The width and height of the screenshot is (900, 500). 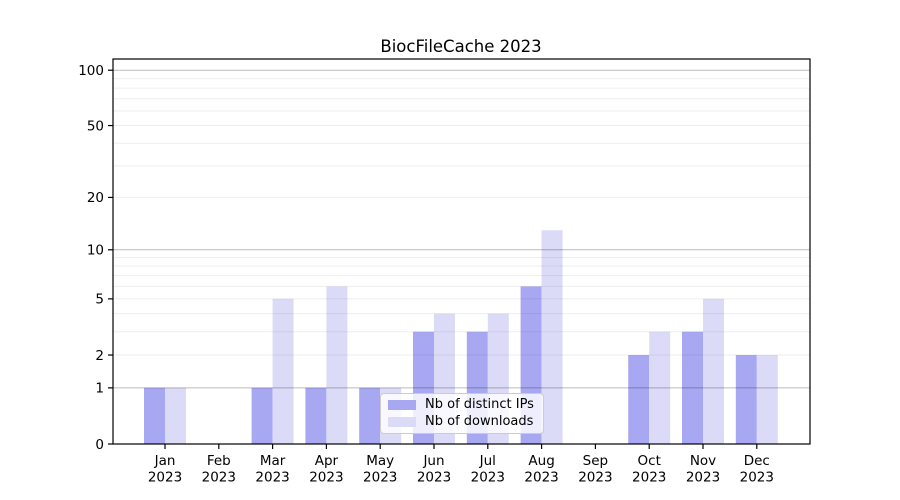 I want to click on x-tick-label-month: Jan, so click(x=165, y=461).